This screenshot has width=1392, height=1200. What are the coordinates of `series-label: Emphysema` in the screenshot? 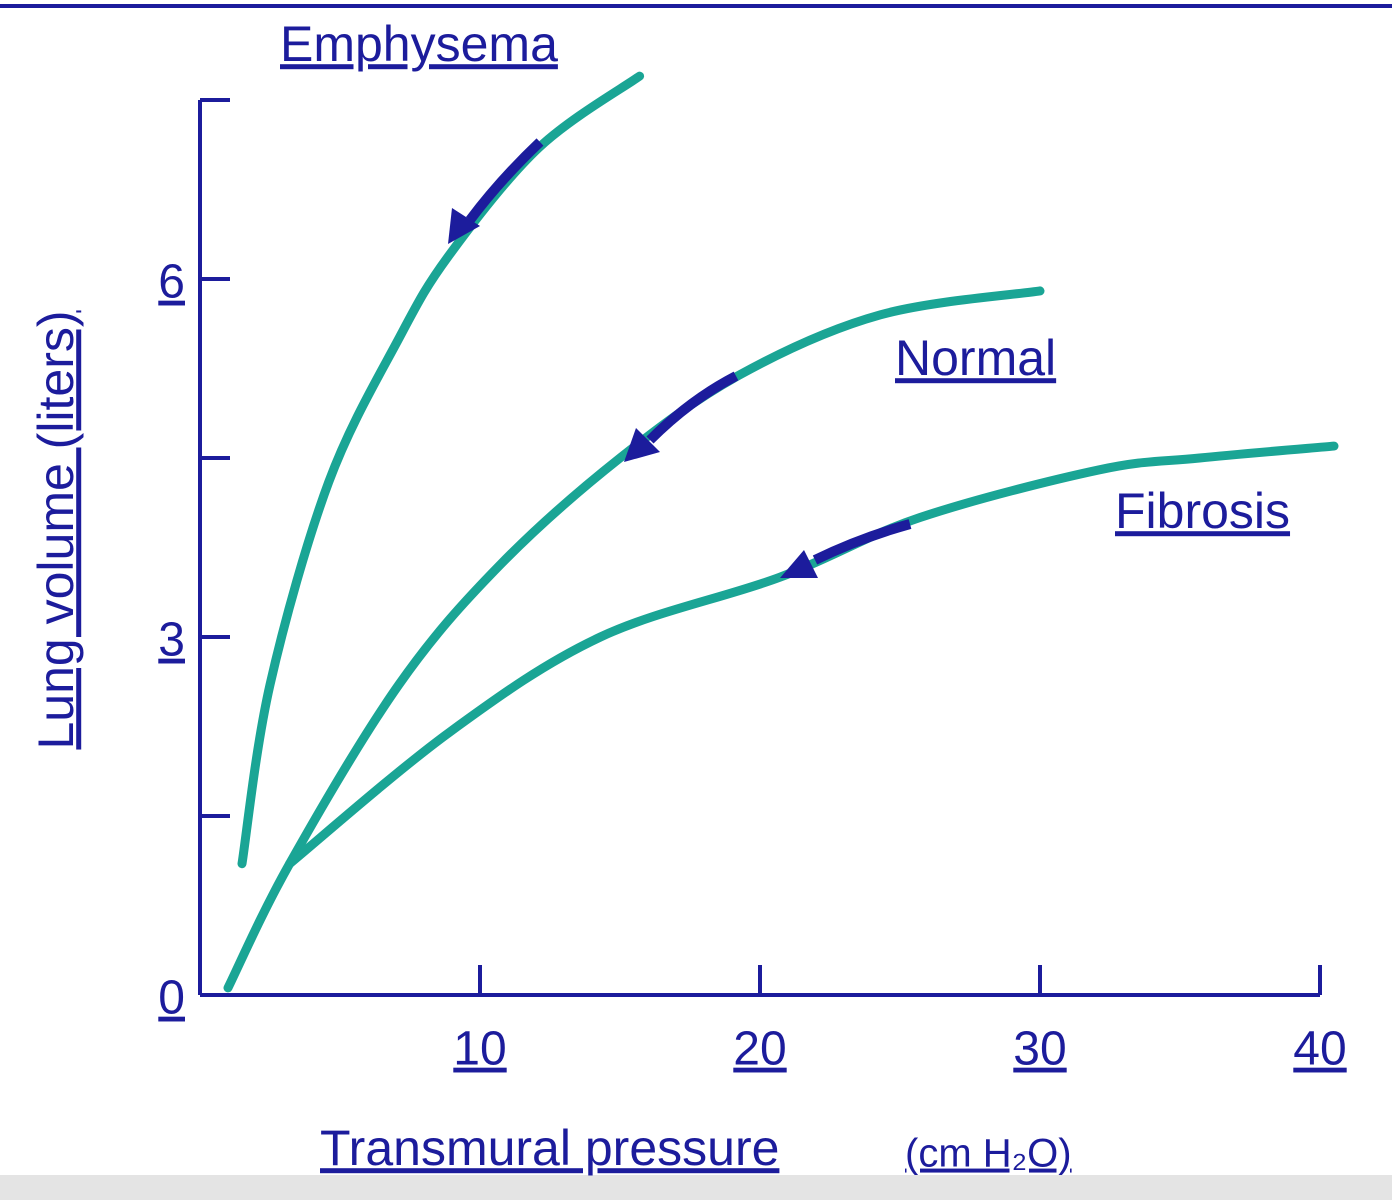 It's located at (419, 44).